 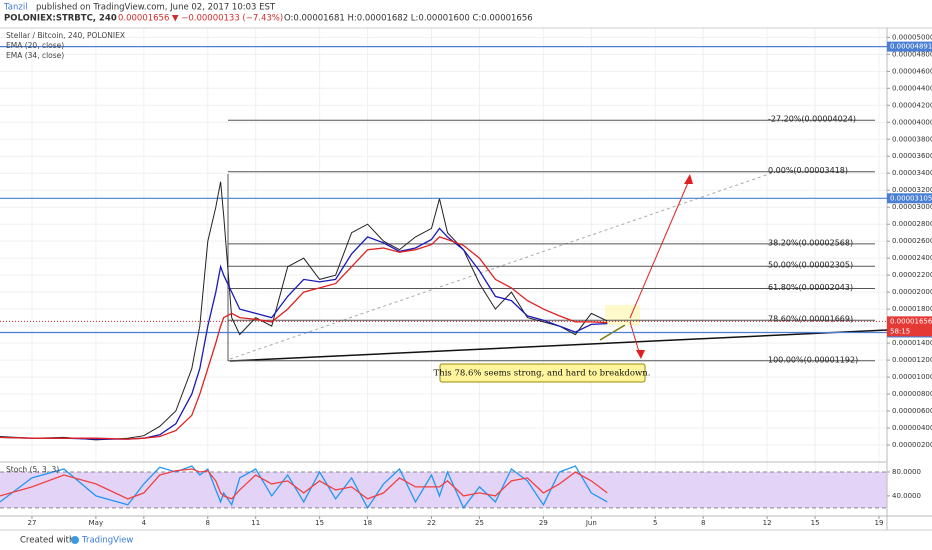 I want to click on annotation-box, so click(x=542, y=373).